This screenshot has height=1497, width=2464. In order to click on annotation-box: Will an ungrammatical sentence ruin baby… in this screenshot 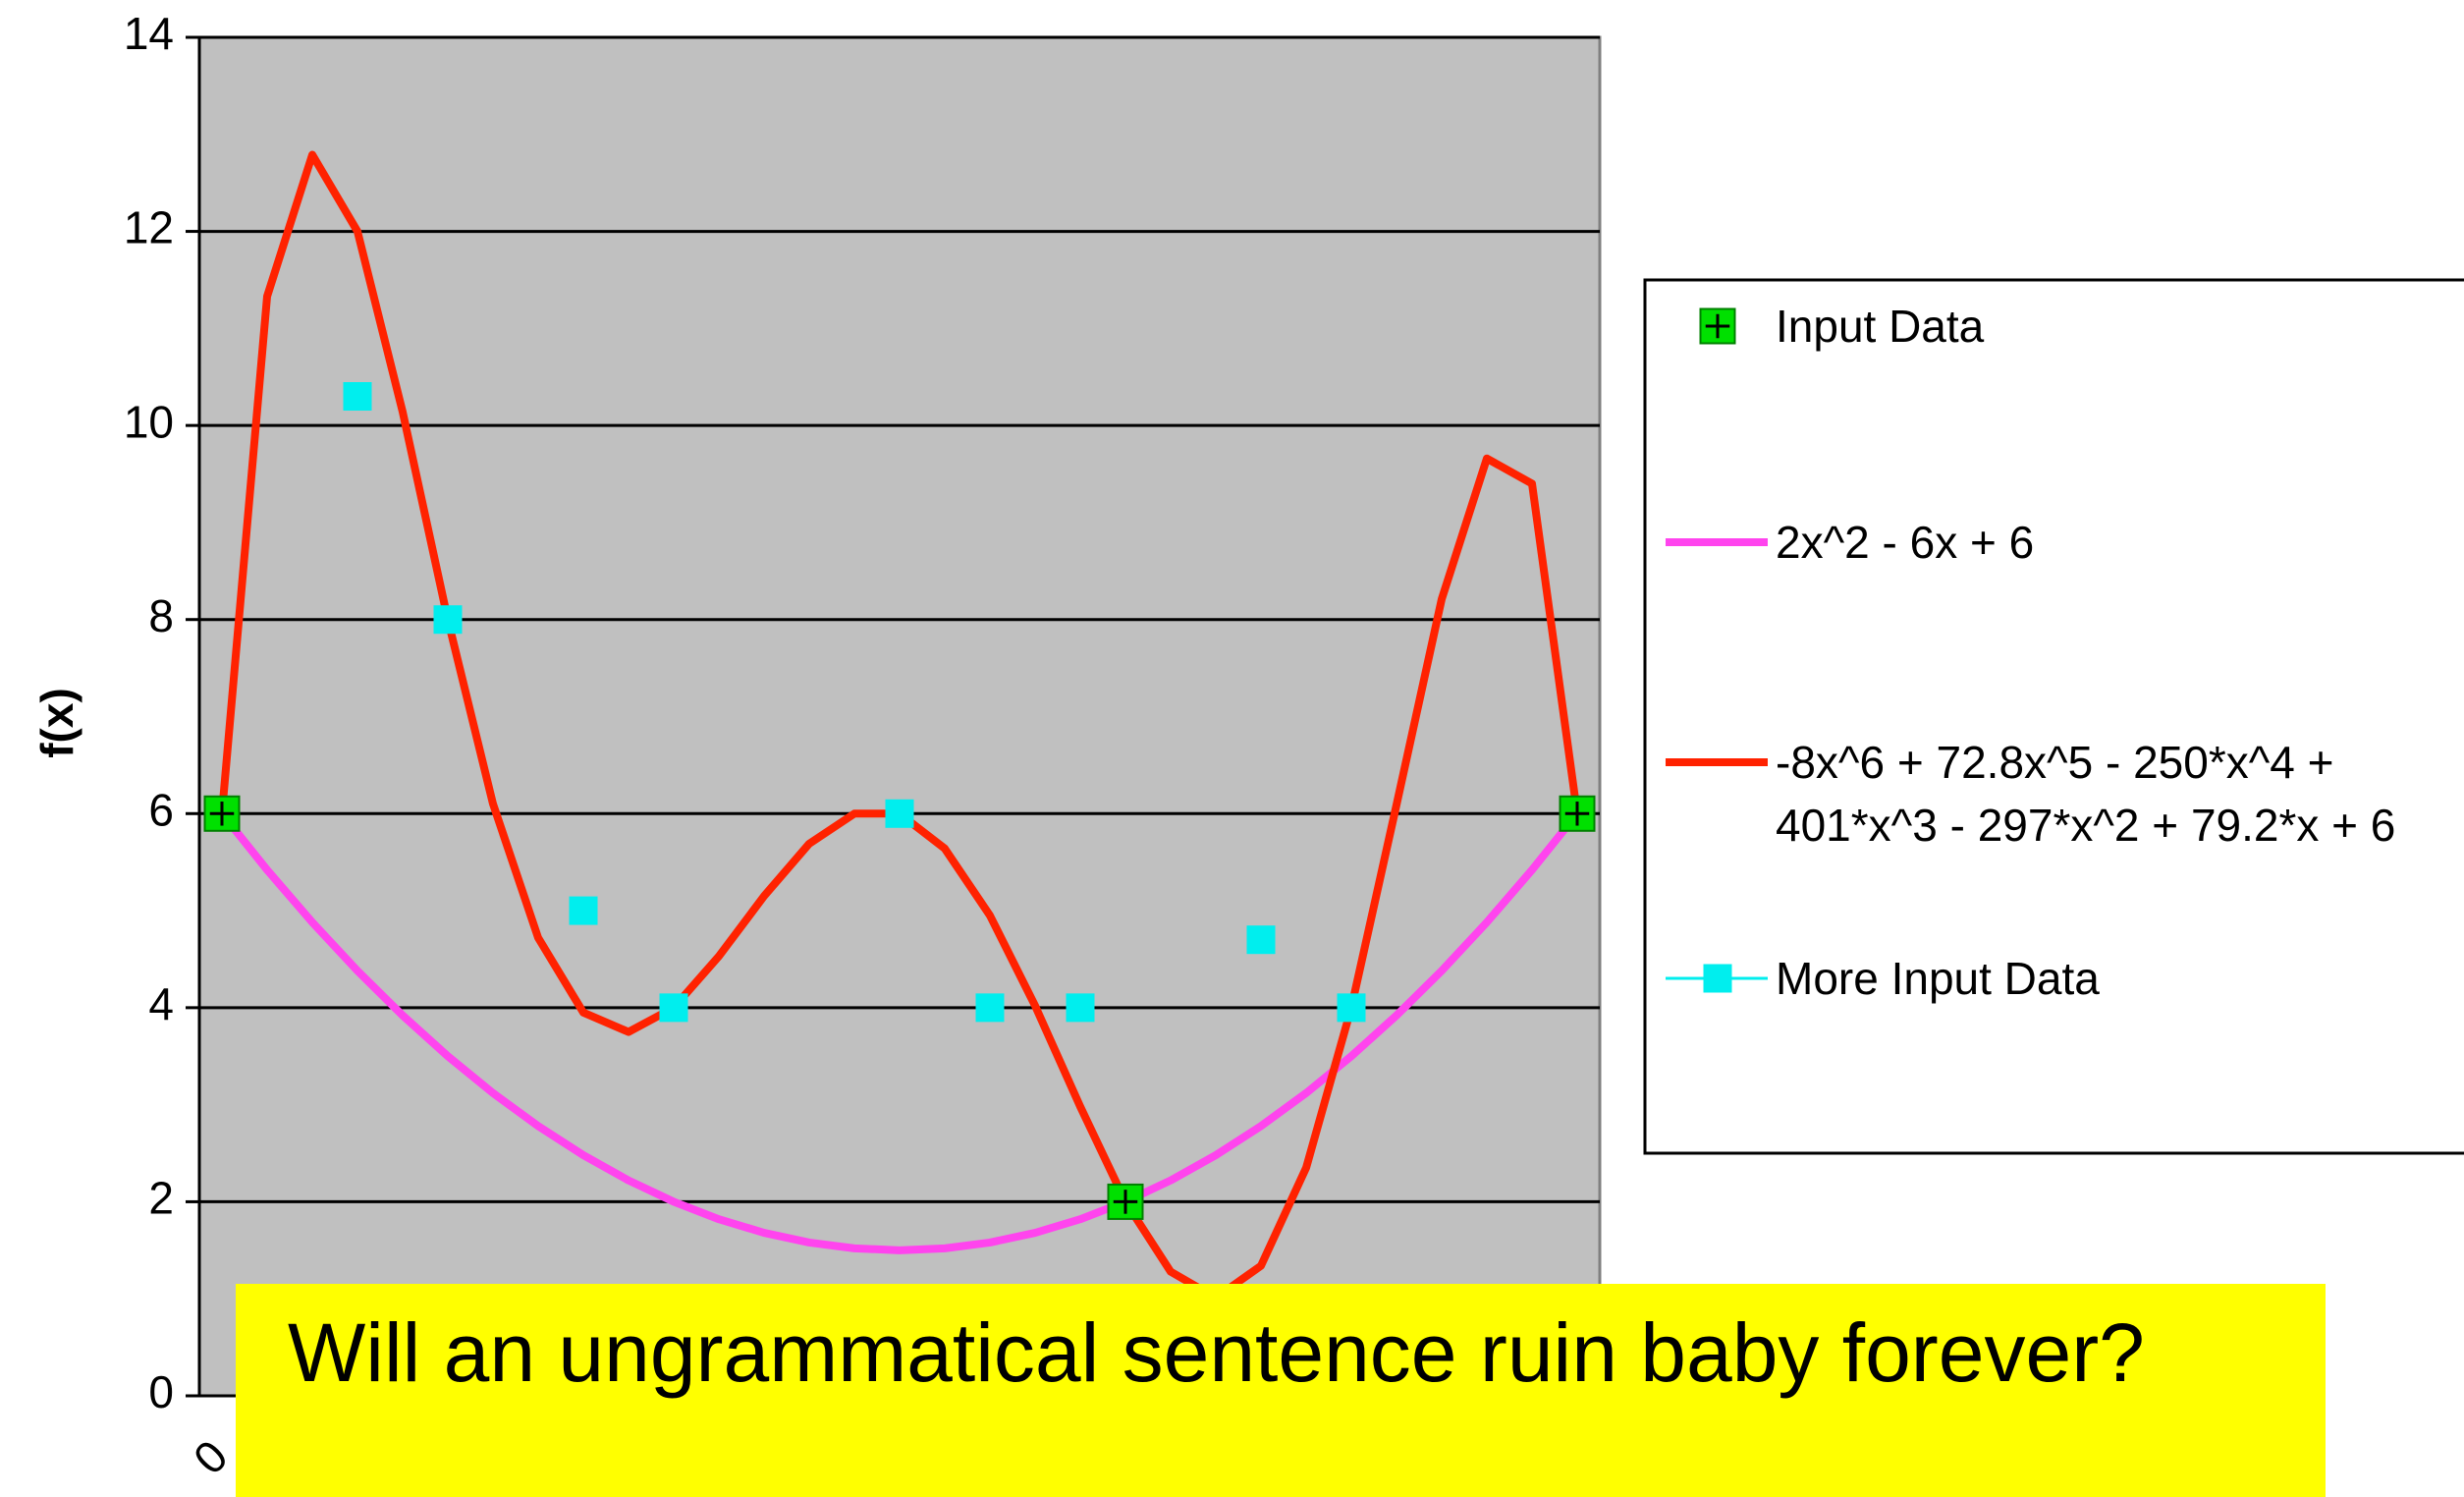, I will do `click(1281, 1390)`.